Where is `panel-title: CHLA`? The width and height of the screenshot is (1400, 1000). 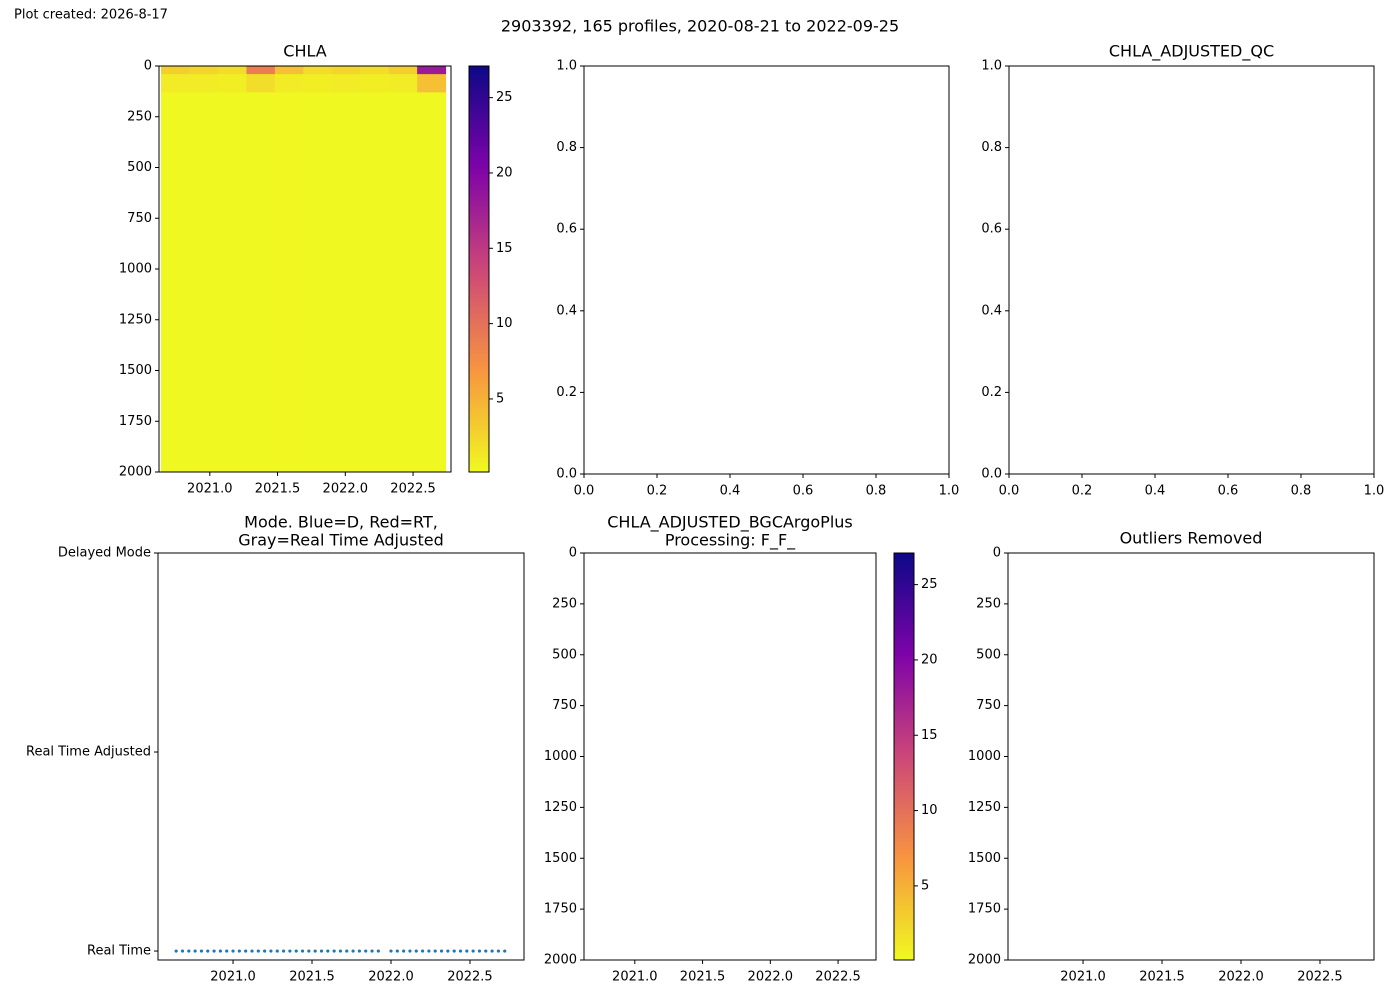 panel-title: CHLA is located at coordinates (304, 51).